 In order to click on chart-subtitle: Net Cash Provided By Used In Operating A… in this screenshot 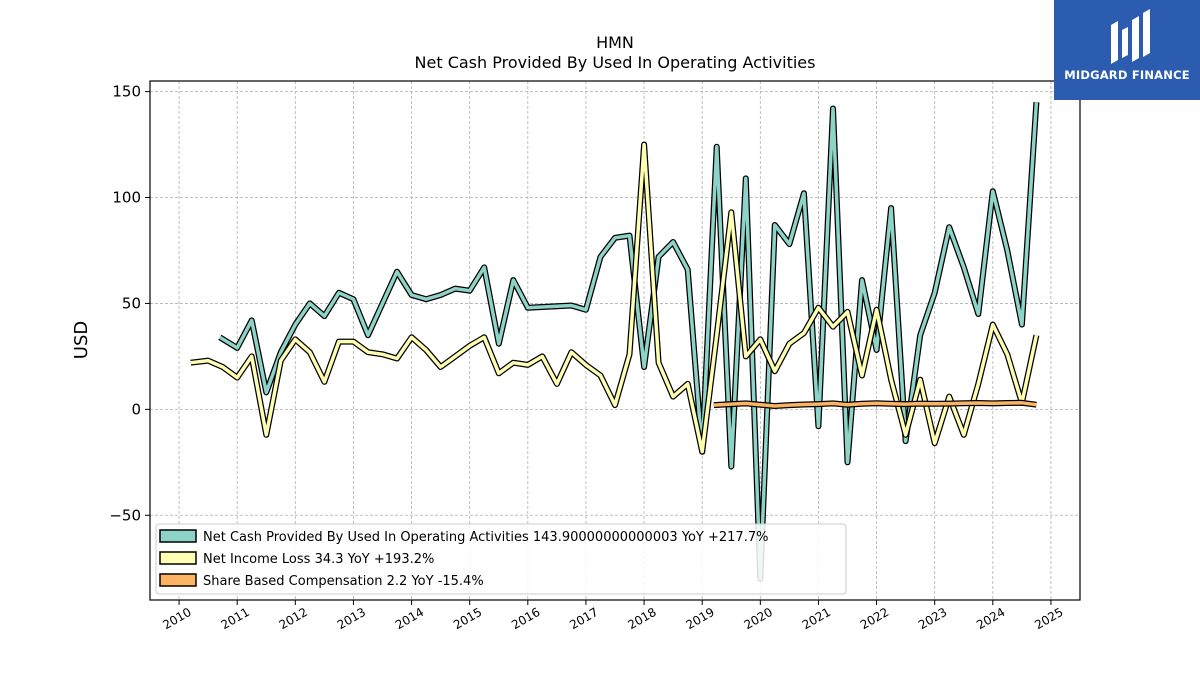, I will do `click(615, 62)`.